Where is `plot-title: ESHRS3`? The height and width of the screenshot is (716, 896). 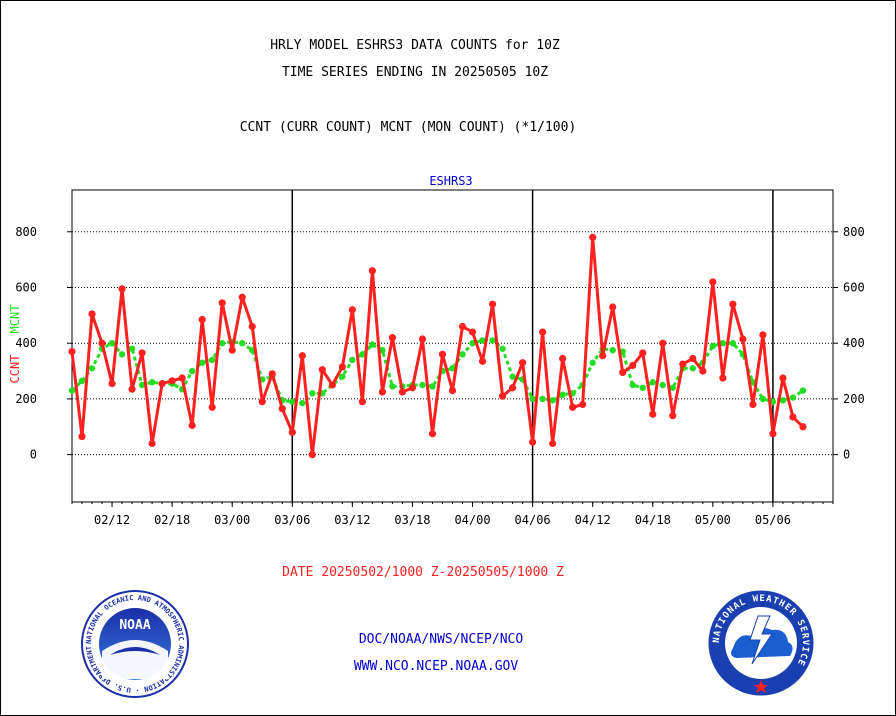
plot-title: ESHRS3 is located at coordinates (450, 181).